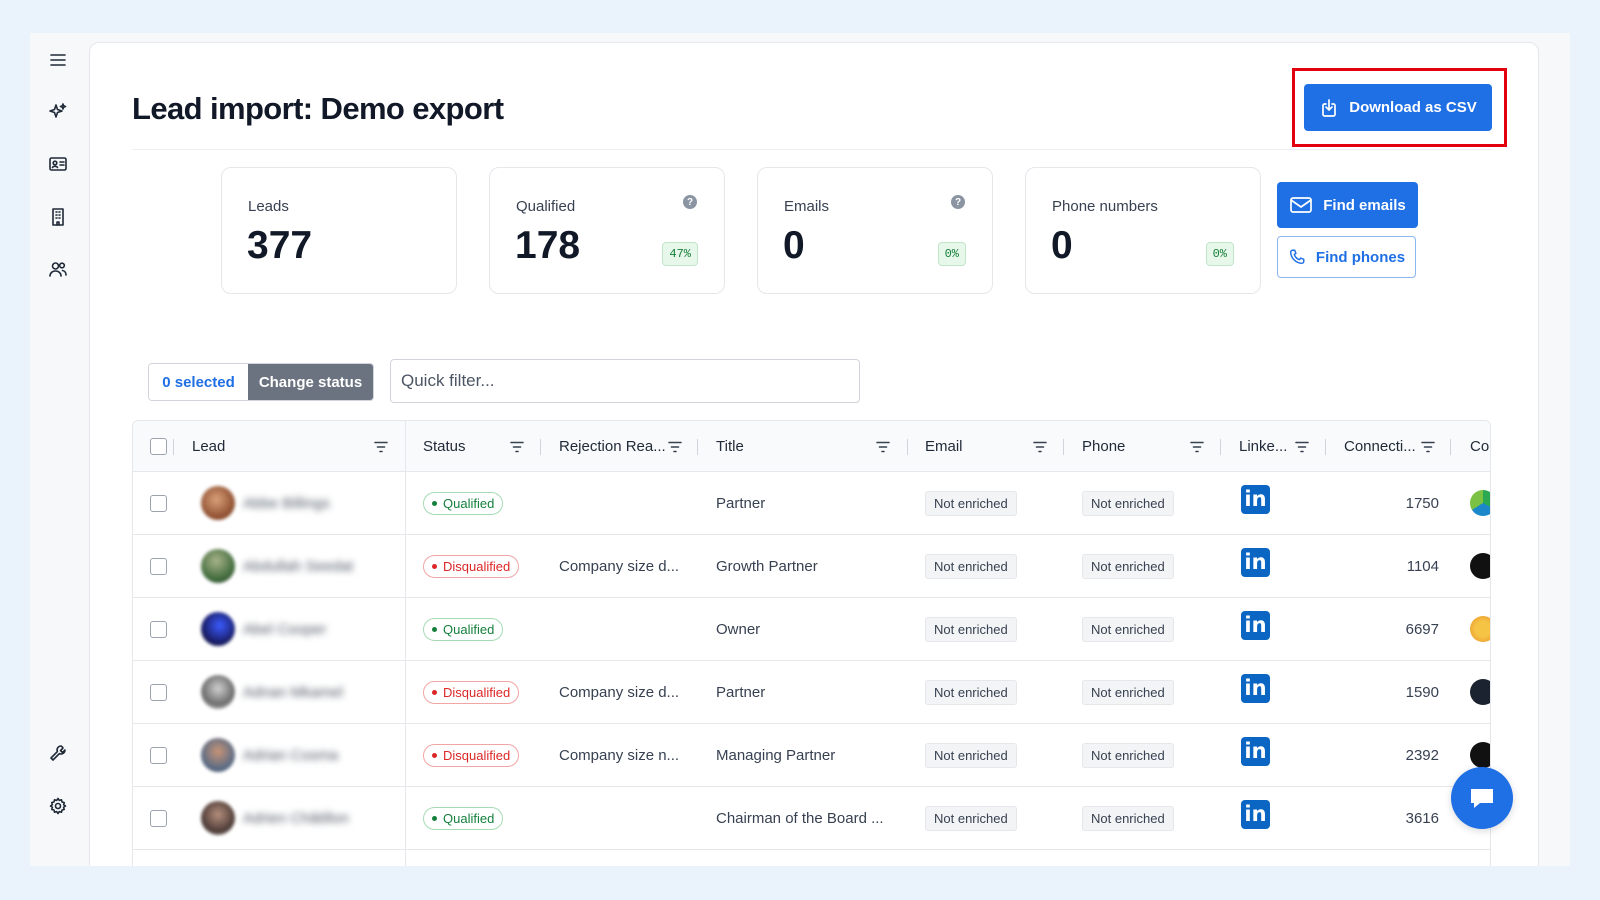 The width and height of the screenshot is (1600, 900). Describe the element at coordinates (209, 446) in the screenshot. I see `column-header-lead: Lead` at that location.